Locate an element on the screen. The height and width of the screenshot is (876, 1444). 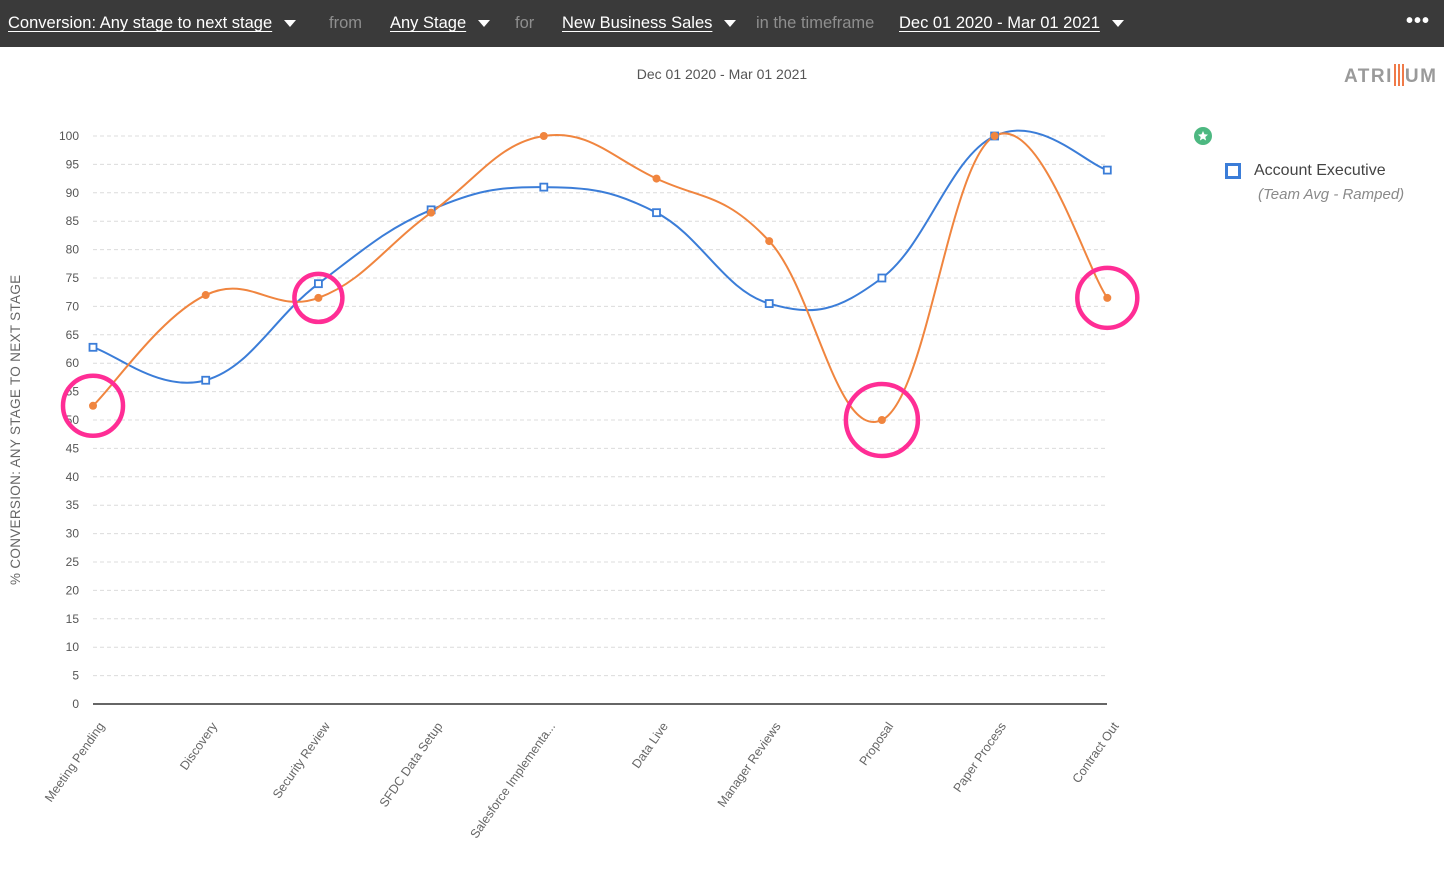
logo-text-end: UM is located at coordinates (1421, 76).